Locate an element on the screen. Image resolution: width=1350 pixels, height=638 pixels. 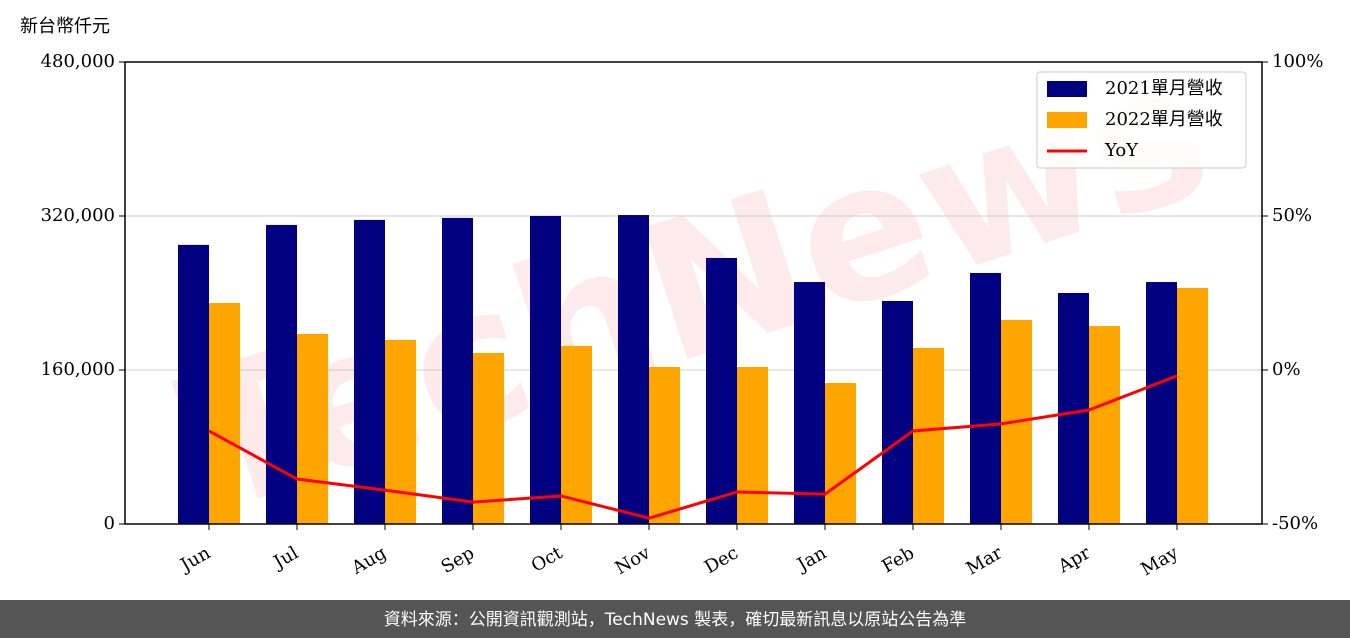
legend-box is located at coordinates (1141, 120).